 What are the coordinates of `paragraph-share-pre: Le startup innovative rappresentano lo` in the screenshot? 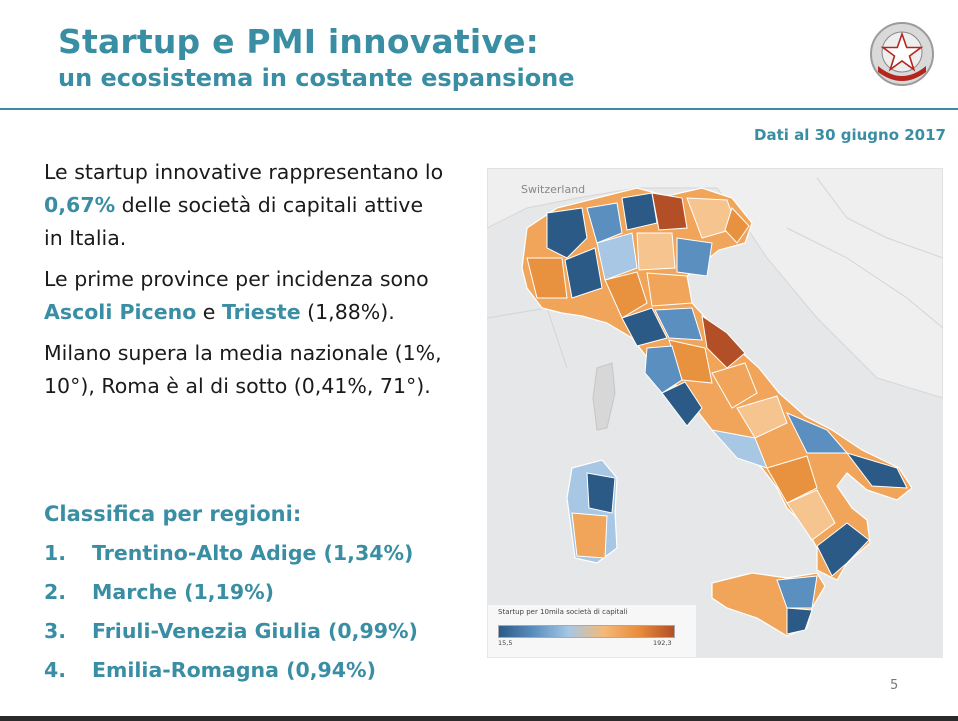 It's located at (244, 172).